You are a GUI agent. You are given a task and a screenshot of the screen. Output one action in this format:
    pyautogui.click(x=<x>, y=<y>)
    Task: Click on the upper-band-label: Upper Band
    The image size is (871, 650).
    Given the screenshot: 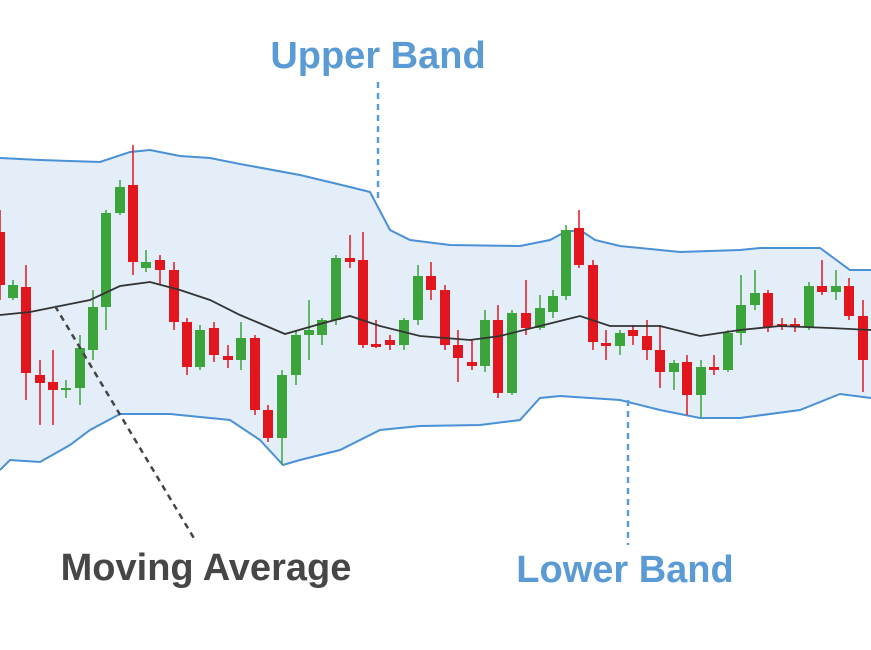 What is the action you would take?
    pyautogui.click(x=377, y=56)
    